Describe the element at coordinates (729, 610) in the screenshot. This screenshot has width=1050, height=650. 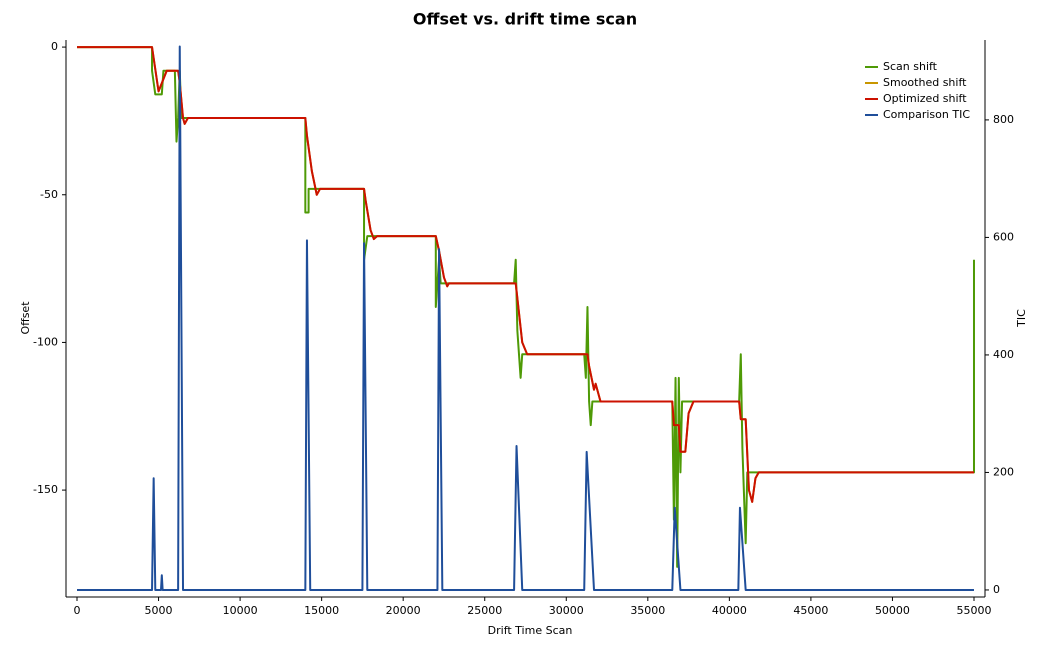
I see `x-tick-label: 40000` at that location.